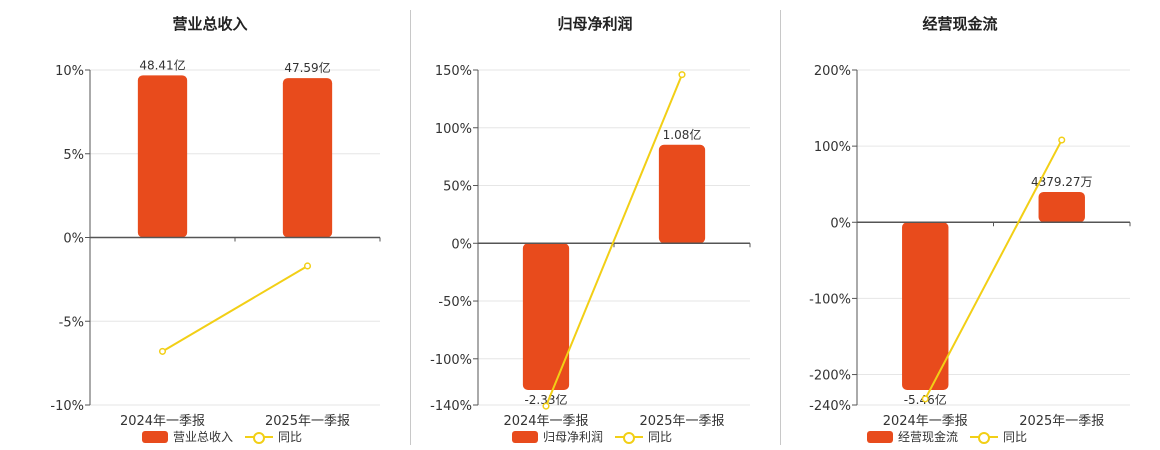 The image size is (1160, 450). Describe the element at coordinates (960, 24) in the screenshot. I see `chart-title: 经营现金流` at that location.